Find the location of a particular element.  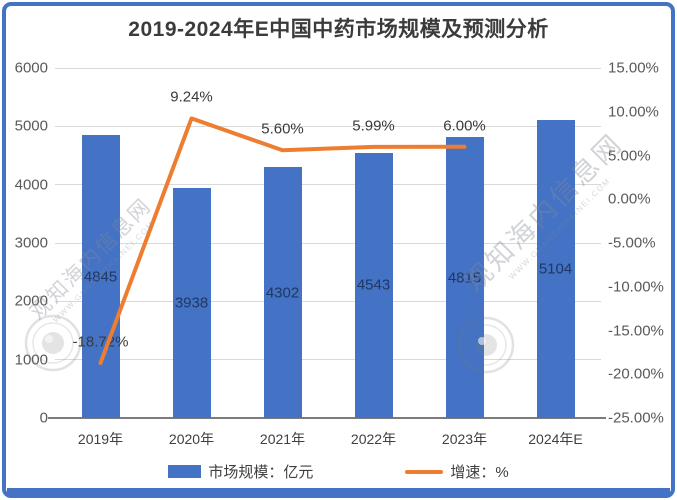

bar-2023年 is located at coordinates (464, 277).